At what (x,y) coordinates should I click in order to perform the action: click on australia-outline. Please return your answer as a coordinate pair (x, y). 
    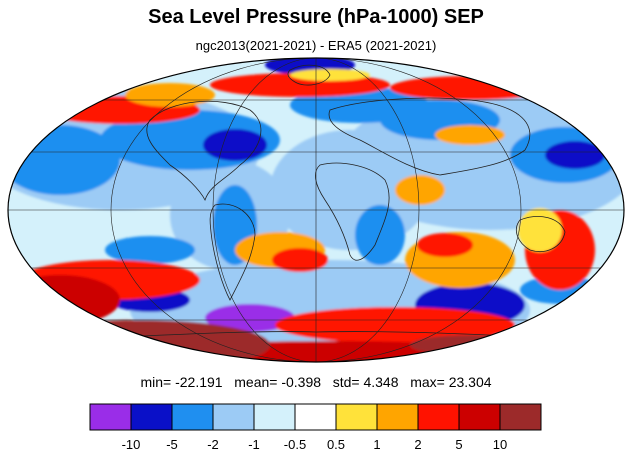
    Looking at the image, I should click on (541, 234).